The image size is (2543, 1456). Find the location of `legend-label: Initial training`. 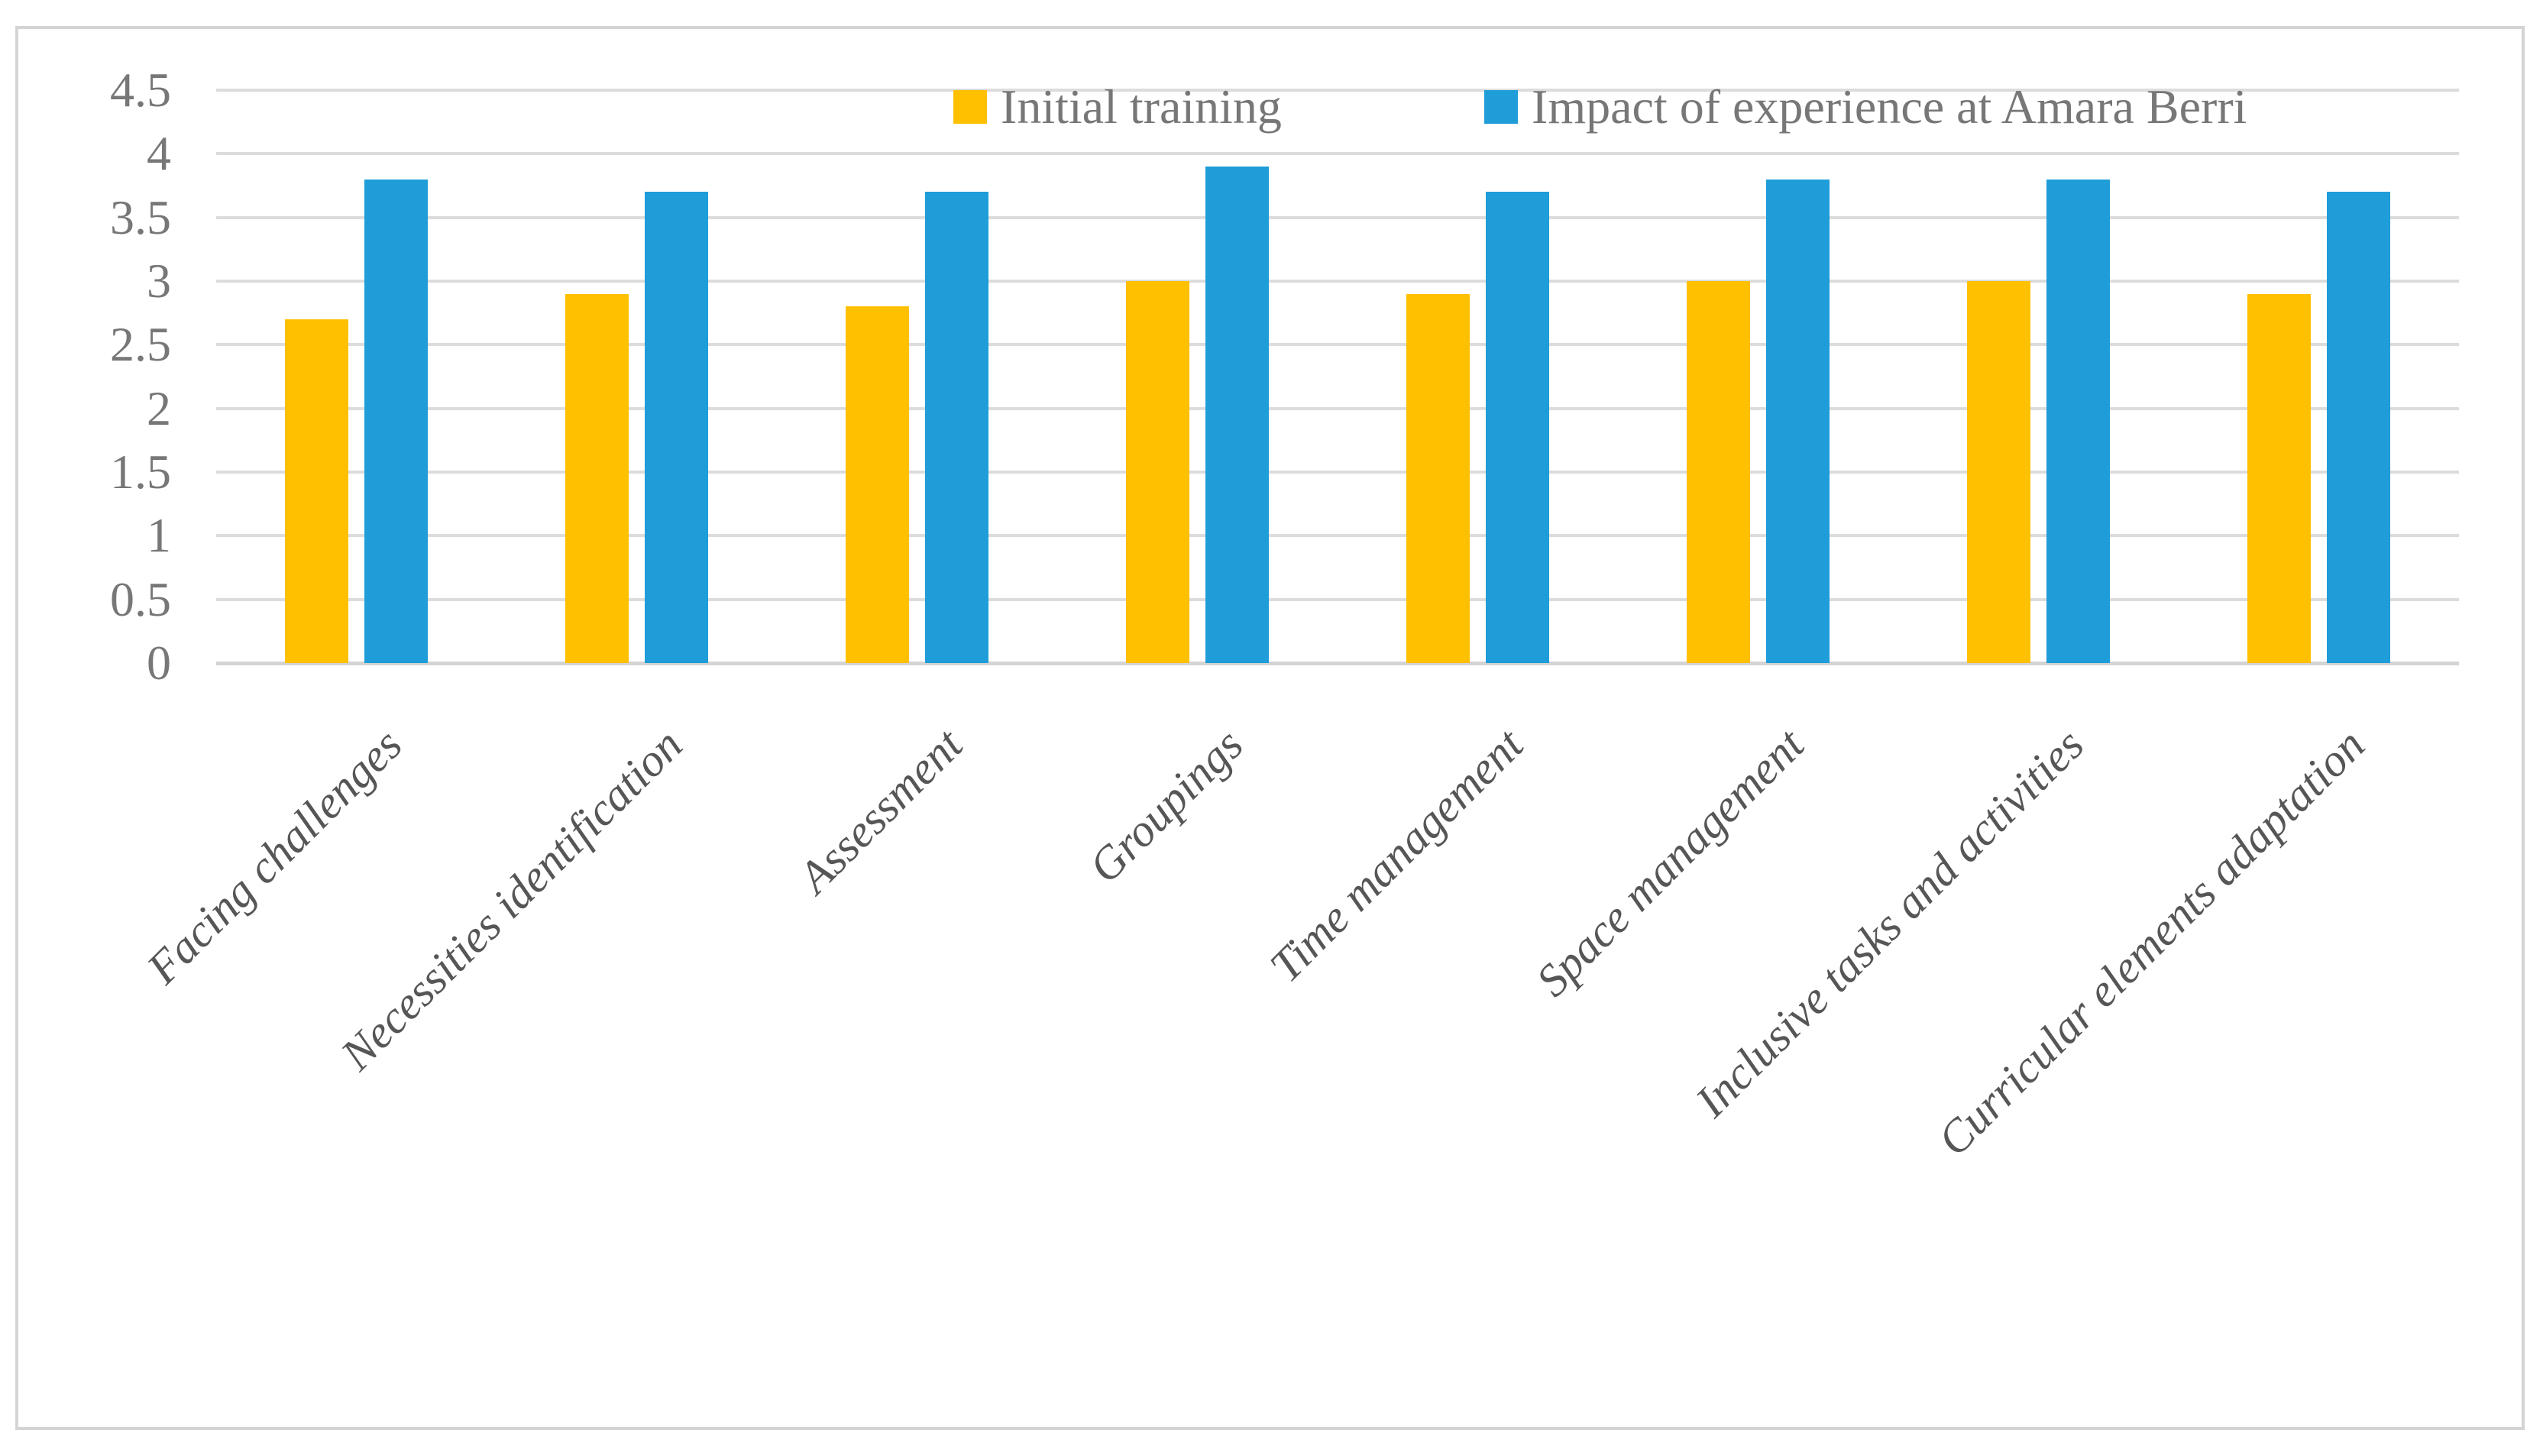

legend-label: Initial training is located at coordinates (1141, 107).